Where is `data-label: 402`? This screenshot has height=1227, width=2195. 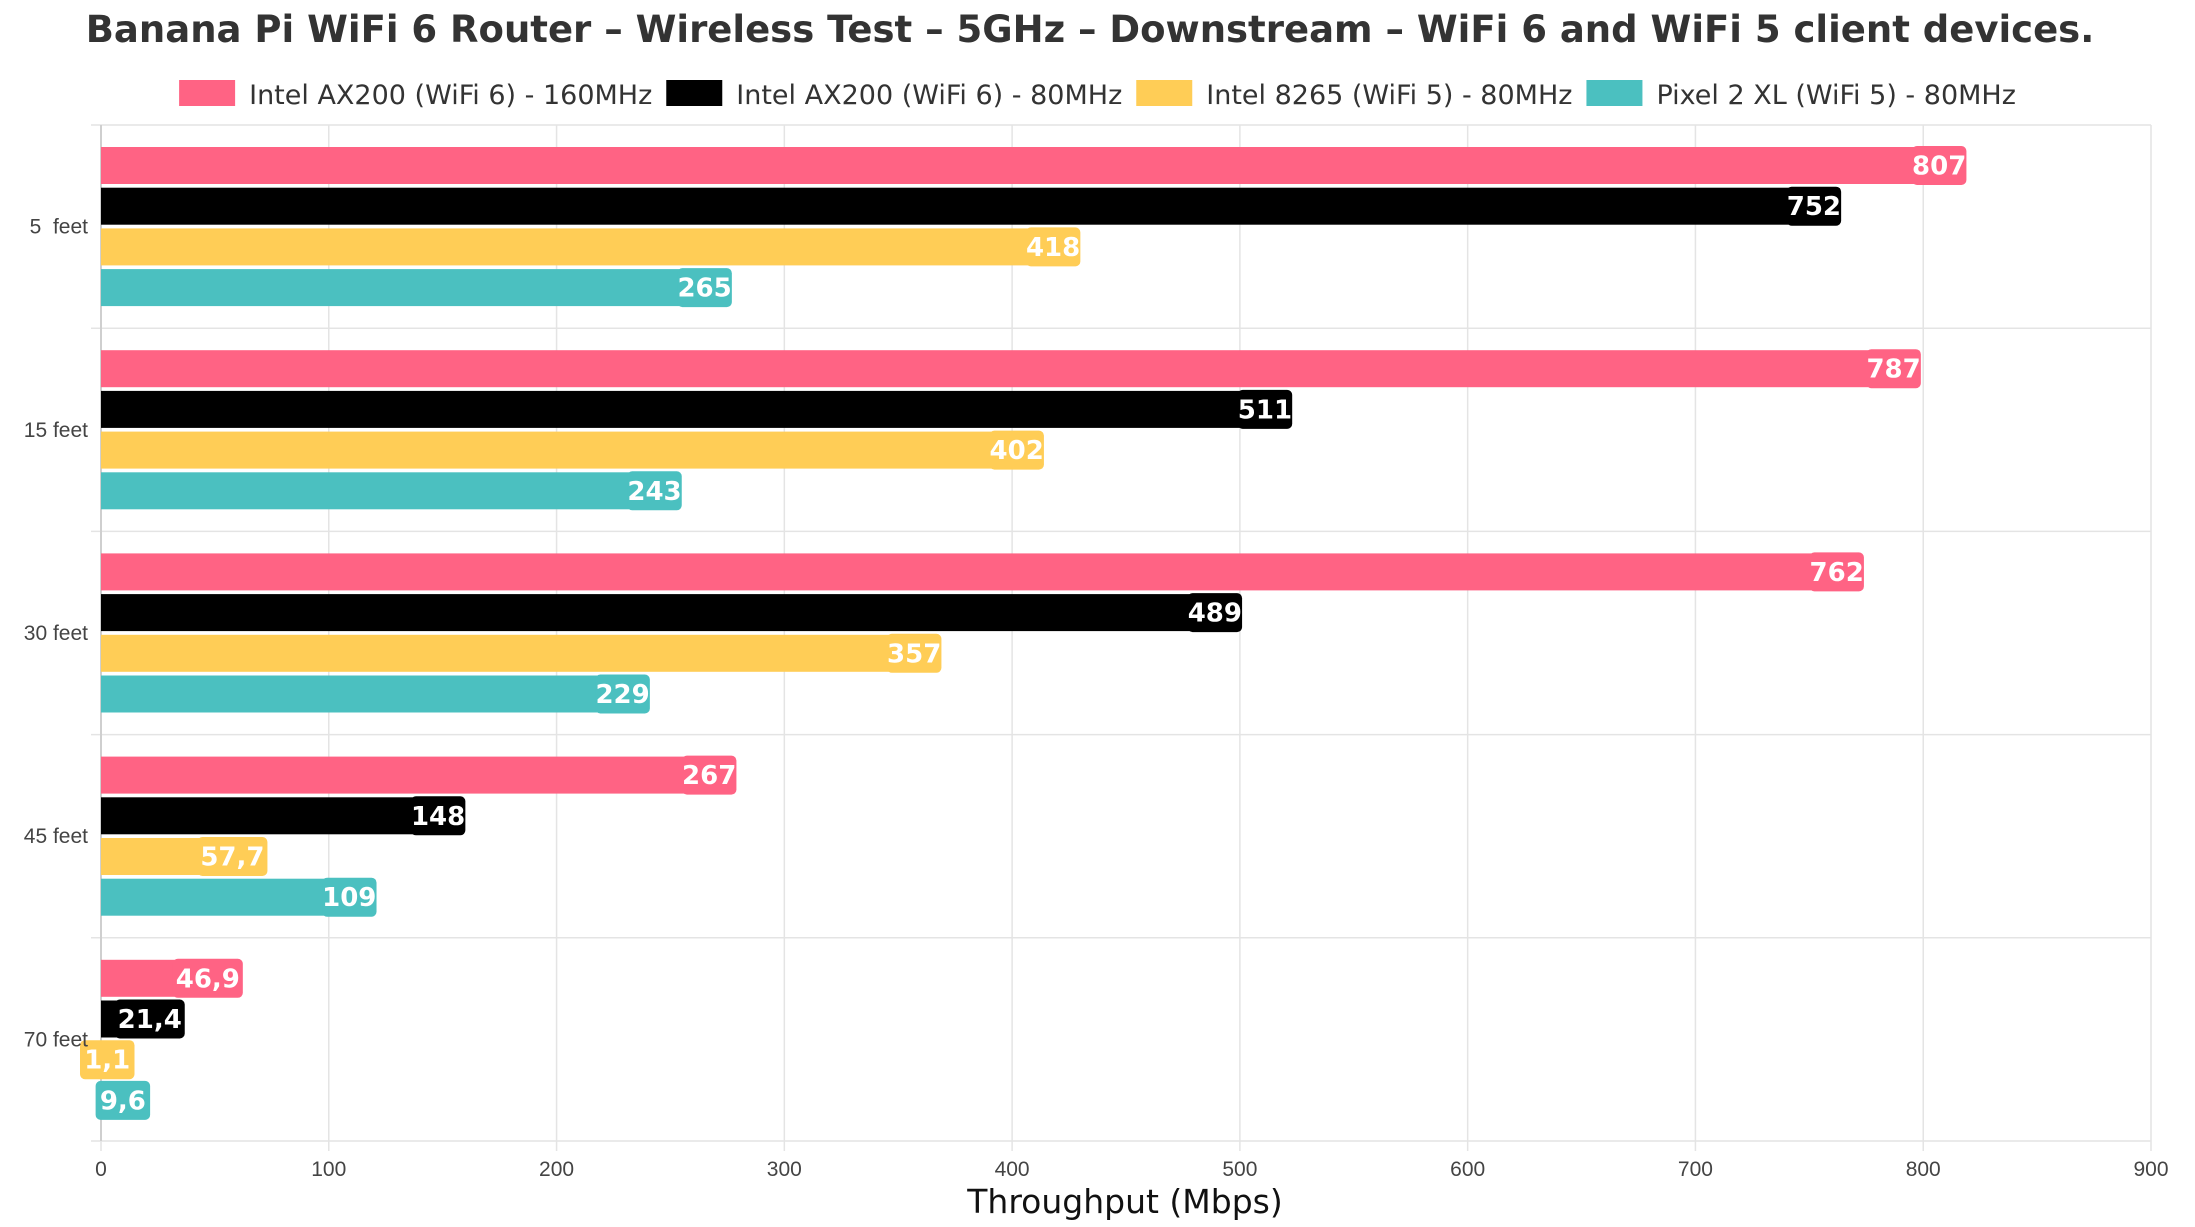
data-label: 402 is located at coordinates (1017, 451).